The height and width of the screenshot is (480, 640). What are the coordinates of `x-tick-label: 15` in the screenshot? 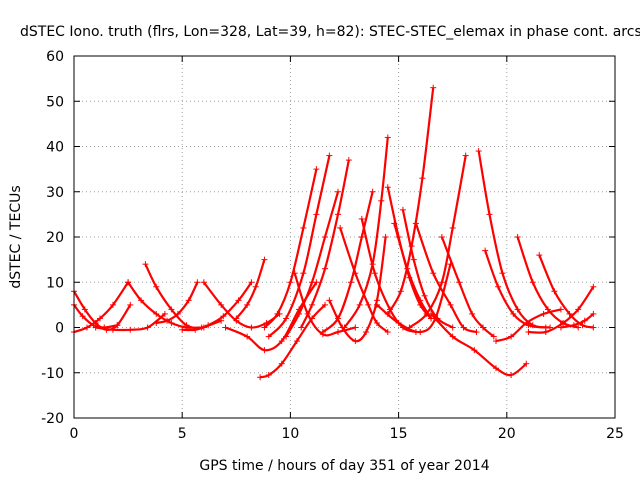 It's located at (399, 434).